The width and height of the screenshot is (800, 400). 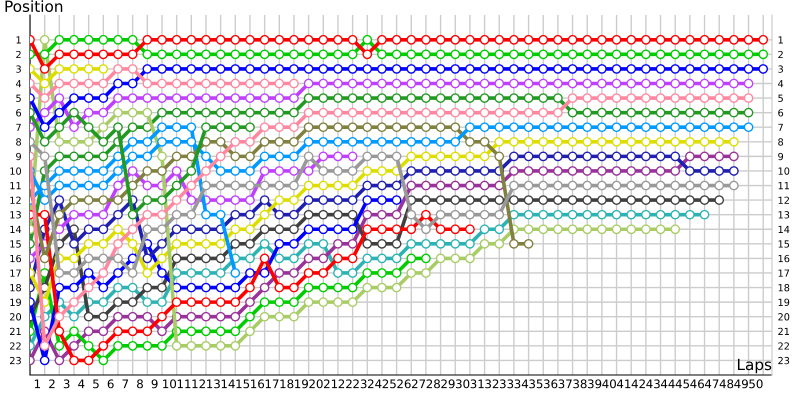 I want to click on y2-tick-label: 4, so click(x=781, y=84).